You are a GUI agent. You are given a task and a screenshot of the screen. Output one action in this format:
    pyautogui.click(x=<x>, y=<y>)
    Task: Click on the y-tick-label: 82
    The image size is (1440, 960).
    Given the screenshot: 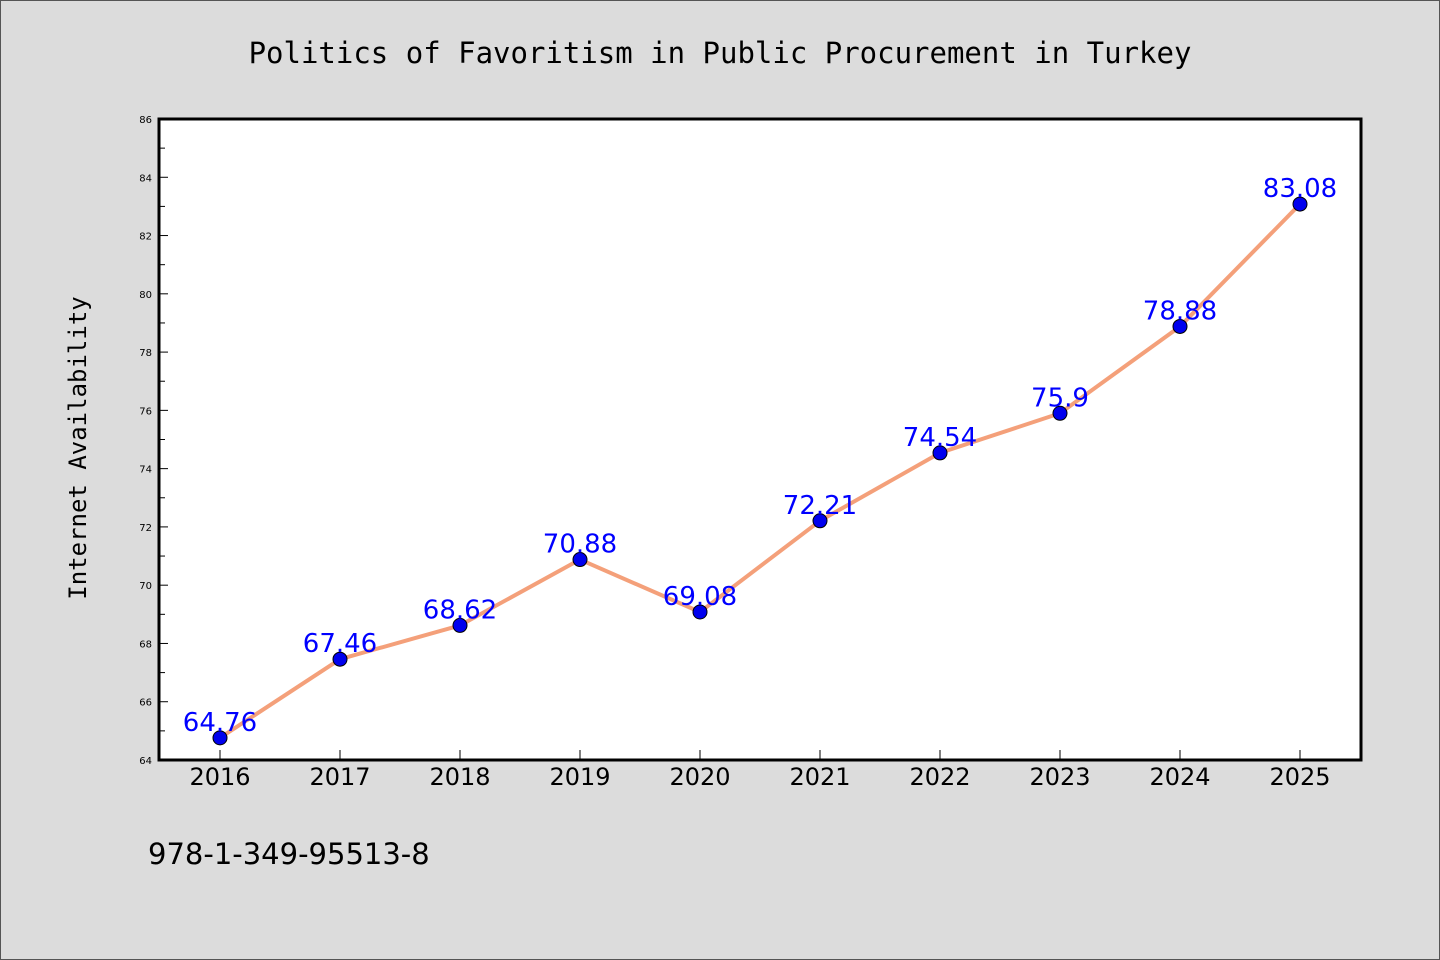 What is the action you would take?
    pyautogui.click(x=145, y=237)
    